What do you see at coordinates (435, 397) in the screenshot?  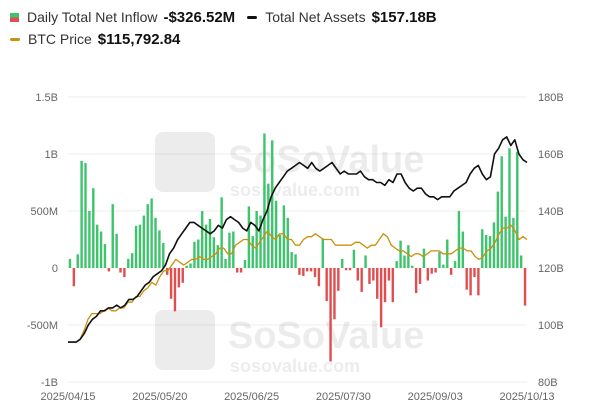 I see `x-tick-label: 2025/09/03` at bounding box center [435, 397].